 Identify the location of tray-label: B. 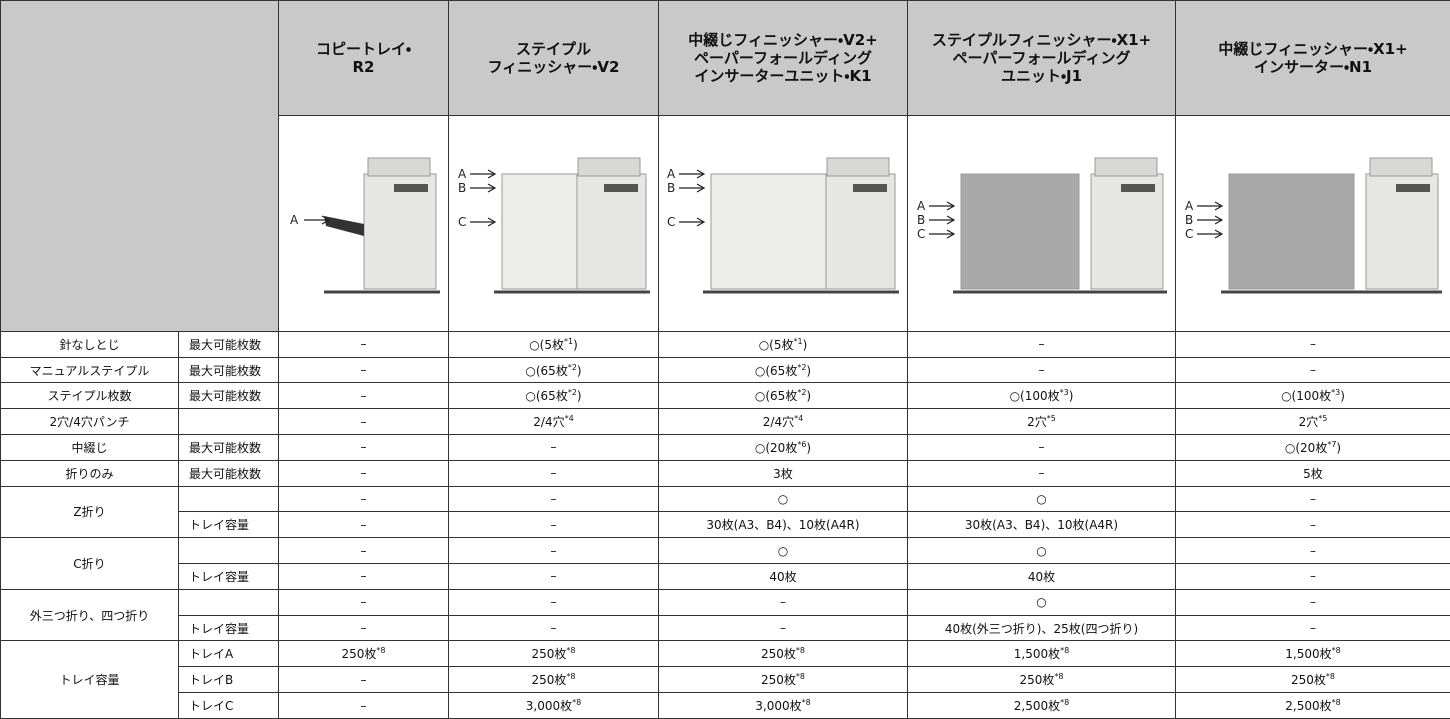
(671, 188).